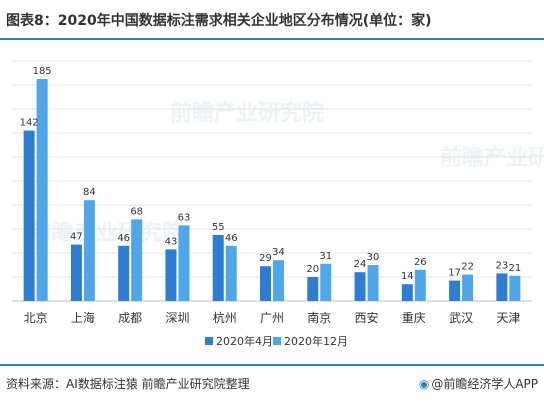 The width and height of the screenshot is (544, 403). I want to click on title-bar: 图表8：2020年中国数据标注需求相关企业地区分布情况(单位：家), so click(272, 20).